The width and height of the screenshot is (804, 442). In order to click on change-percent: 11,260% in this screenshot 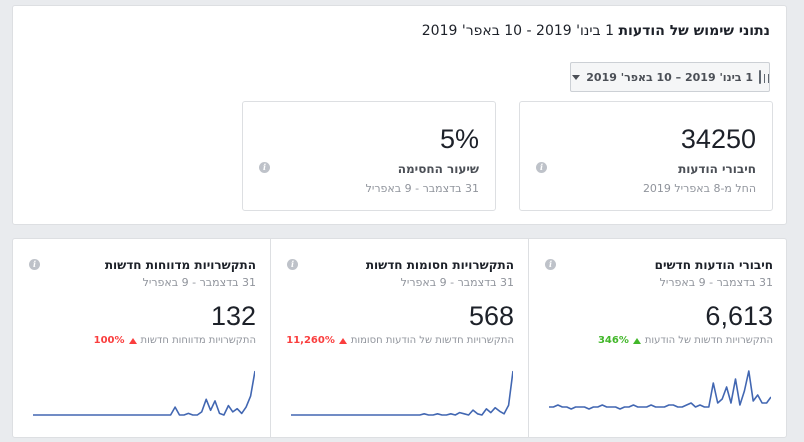, I will do `click(310, 340)`.